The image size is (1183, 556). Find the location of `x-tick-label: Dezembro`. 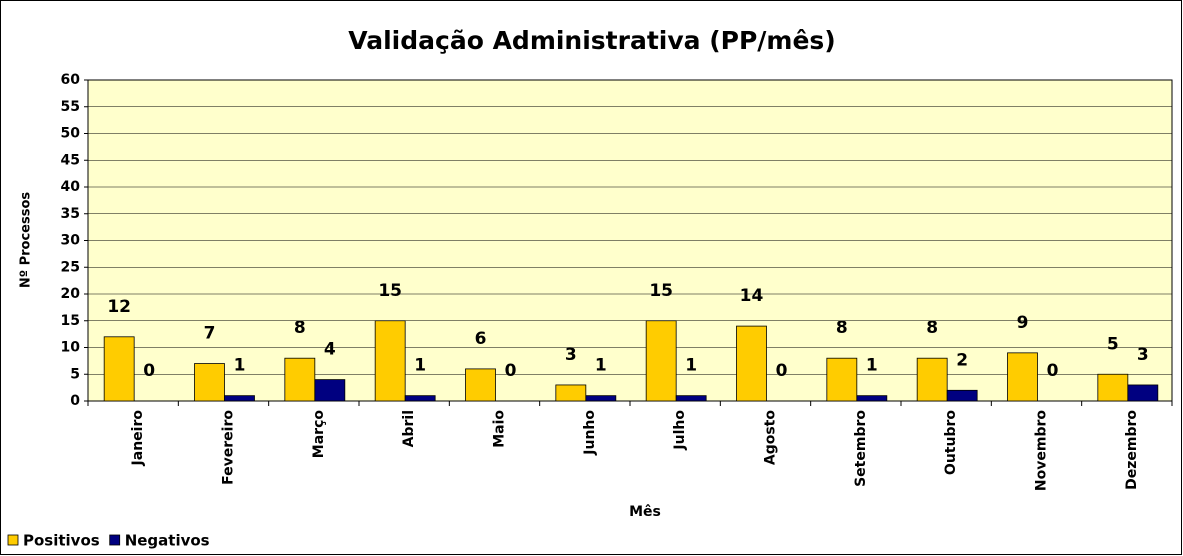

x-tick-label: Dezembro is located at coordinates (1132, 450).